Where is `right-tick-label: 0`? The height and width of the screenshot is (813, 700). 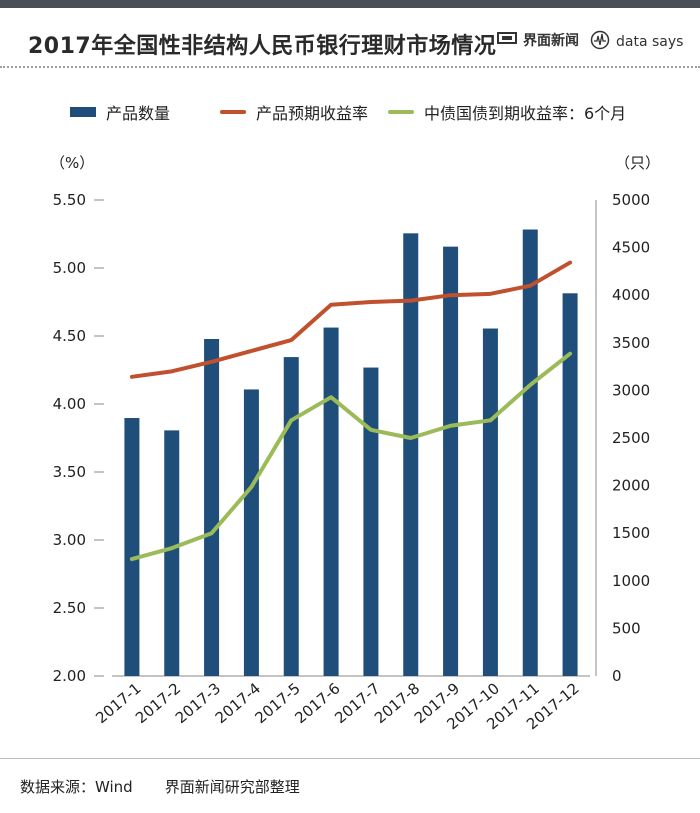
right-tick-label: 0 is located at coordinates (617, 676).